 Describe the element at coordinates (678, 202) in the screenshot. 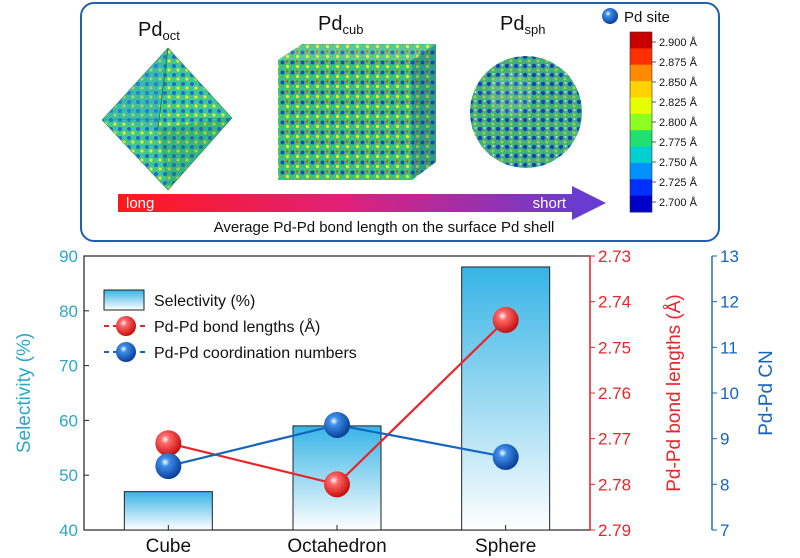

I see `colorbar-tick-label: 2.700 Å` at that location.